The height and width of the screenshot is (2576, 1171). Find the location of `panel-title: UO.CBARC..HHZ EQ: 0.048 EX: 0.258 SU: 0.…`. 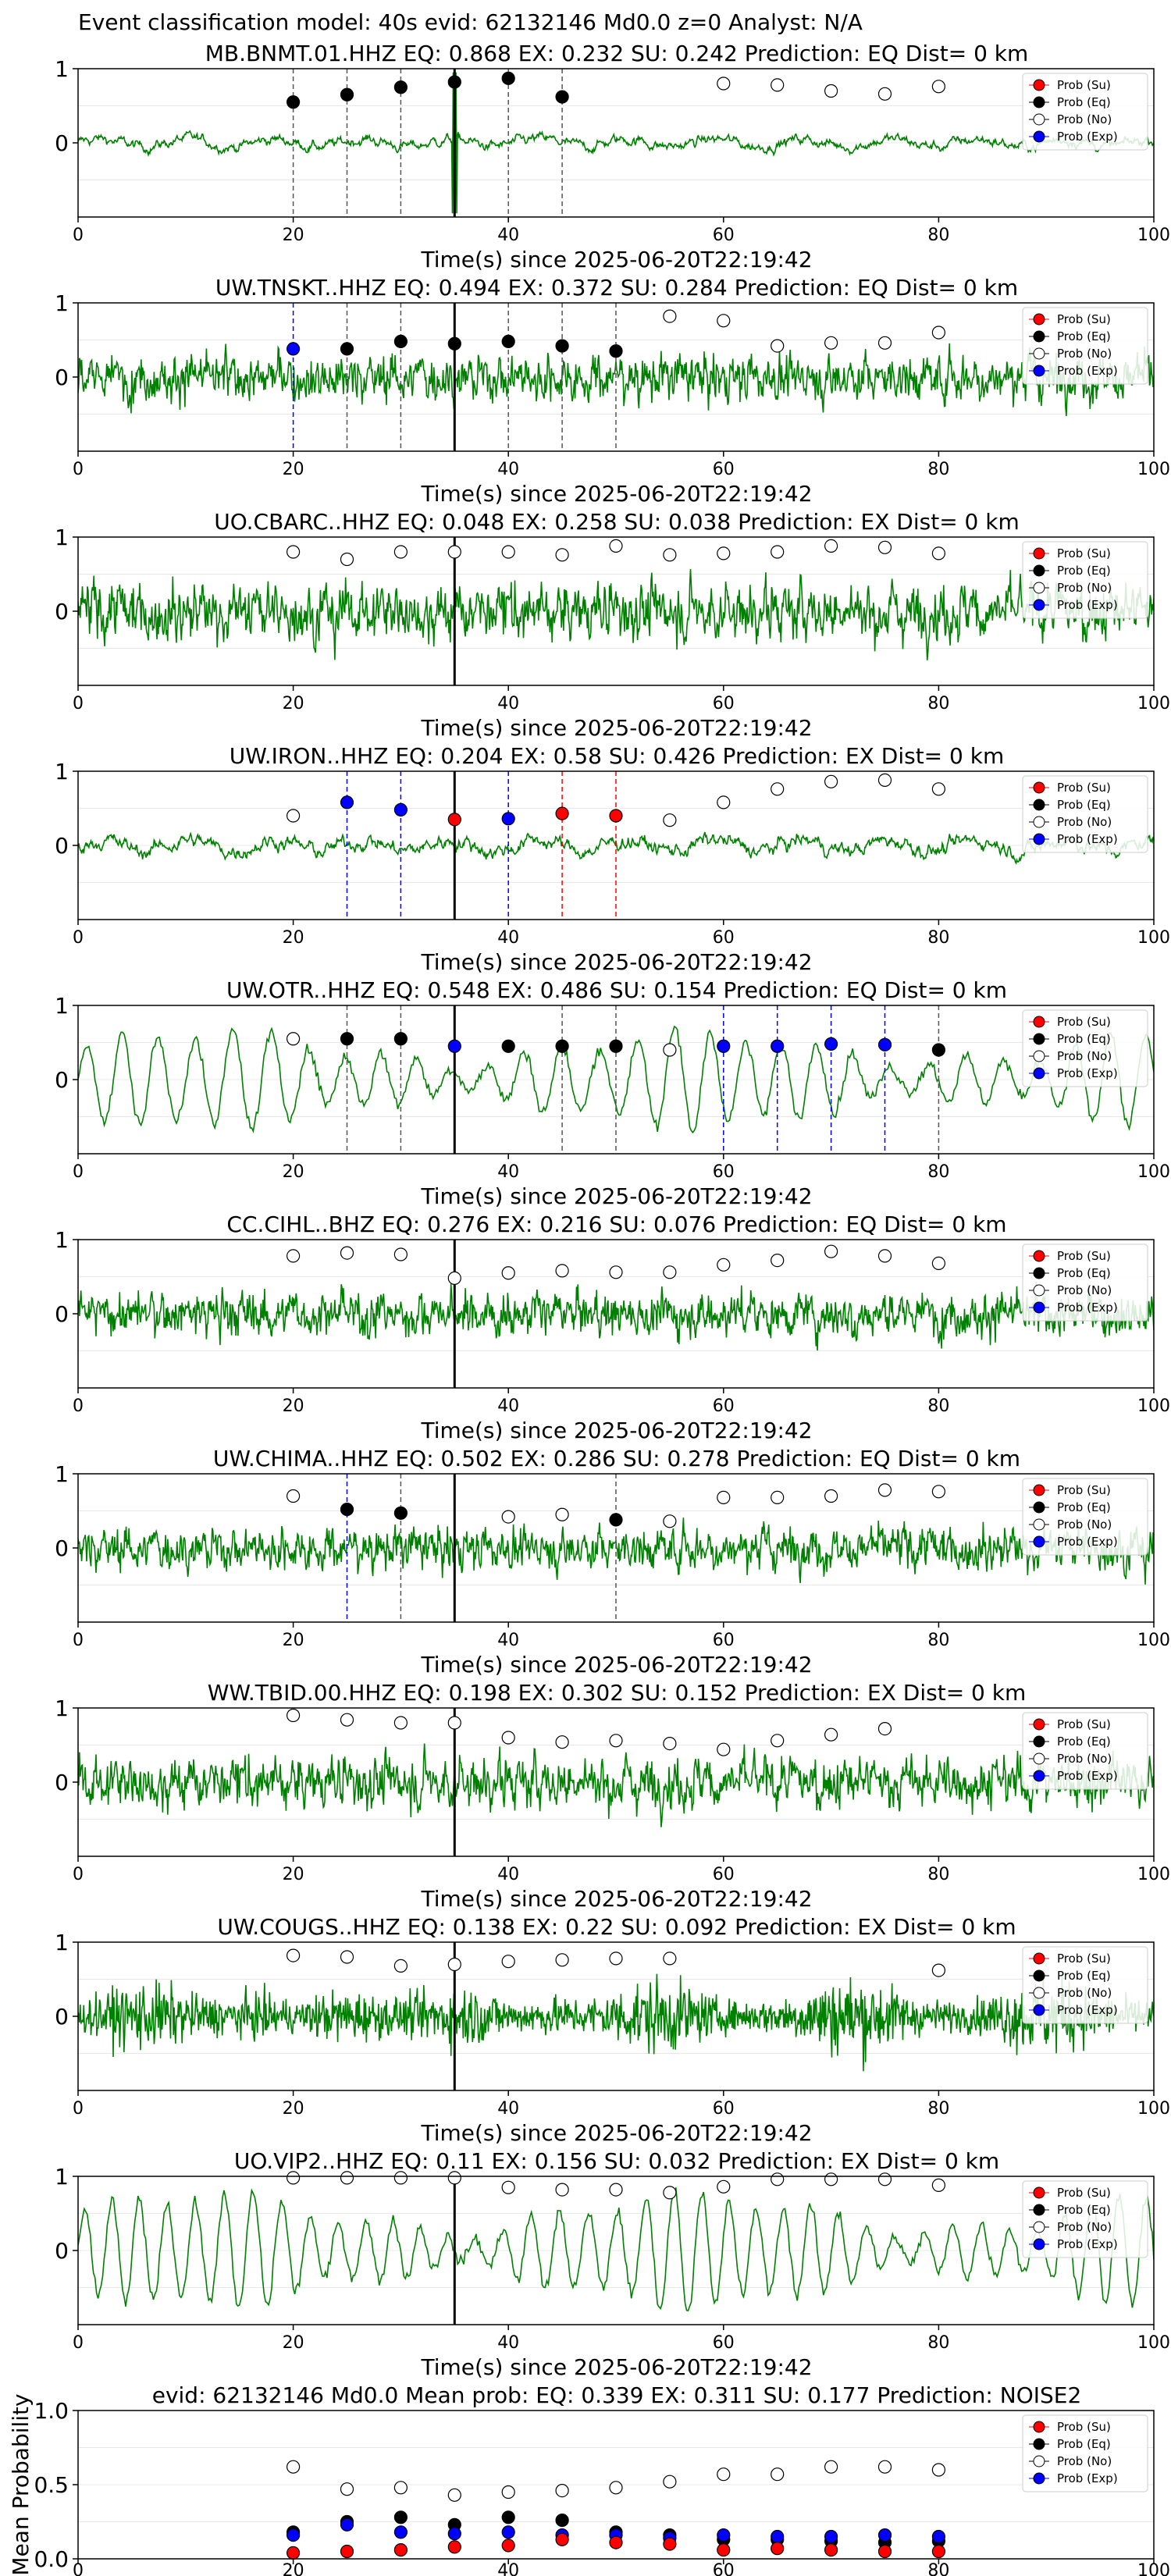

panel-title: UO.CBARC..HHZ EQ: 0.048 EX: 0.258 SU: 0.… is located at coordinates (617, 522).